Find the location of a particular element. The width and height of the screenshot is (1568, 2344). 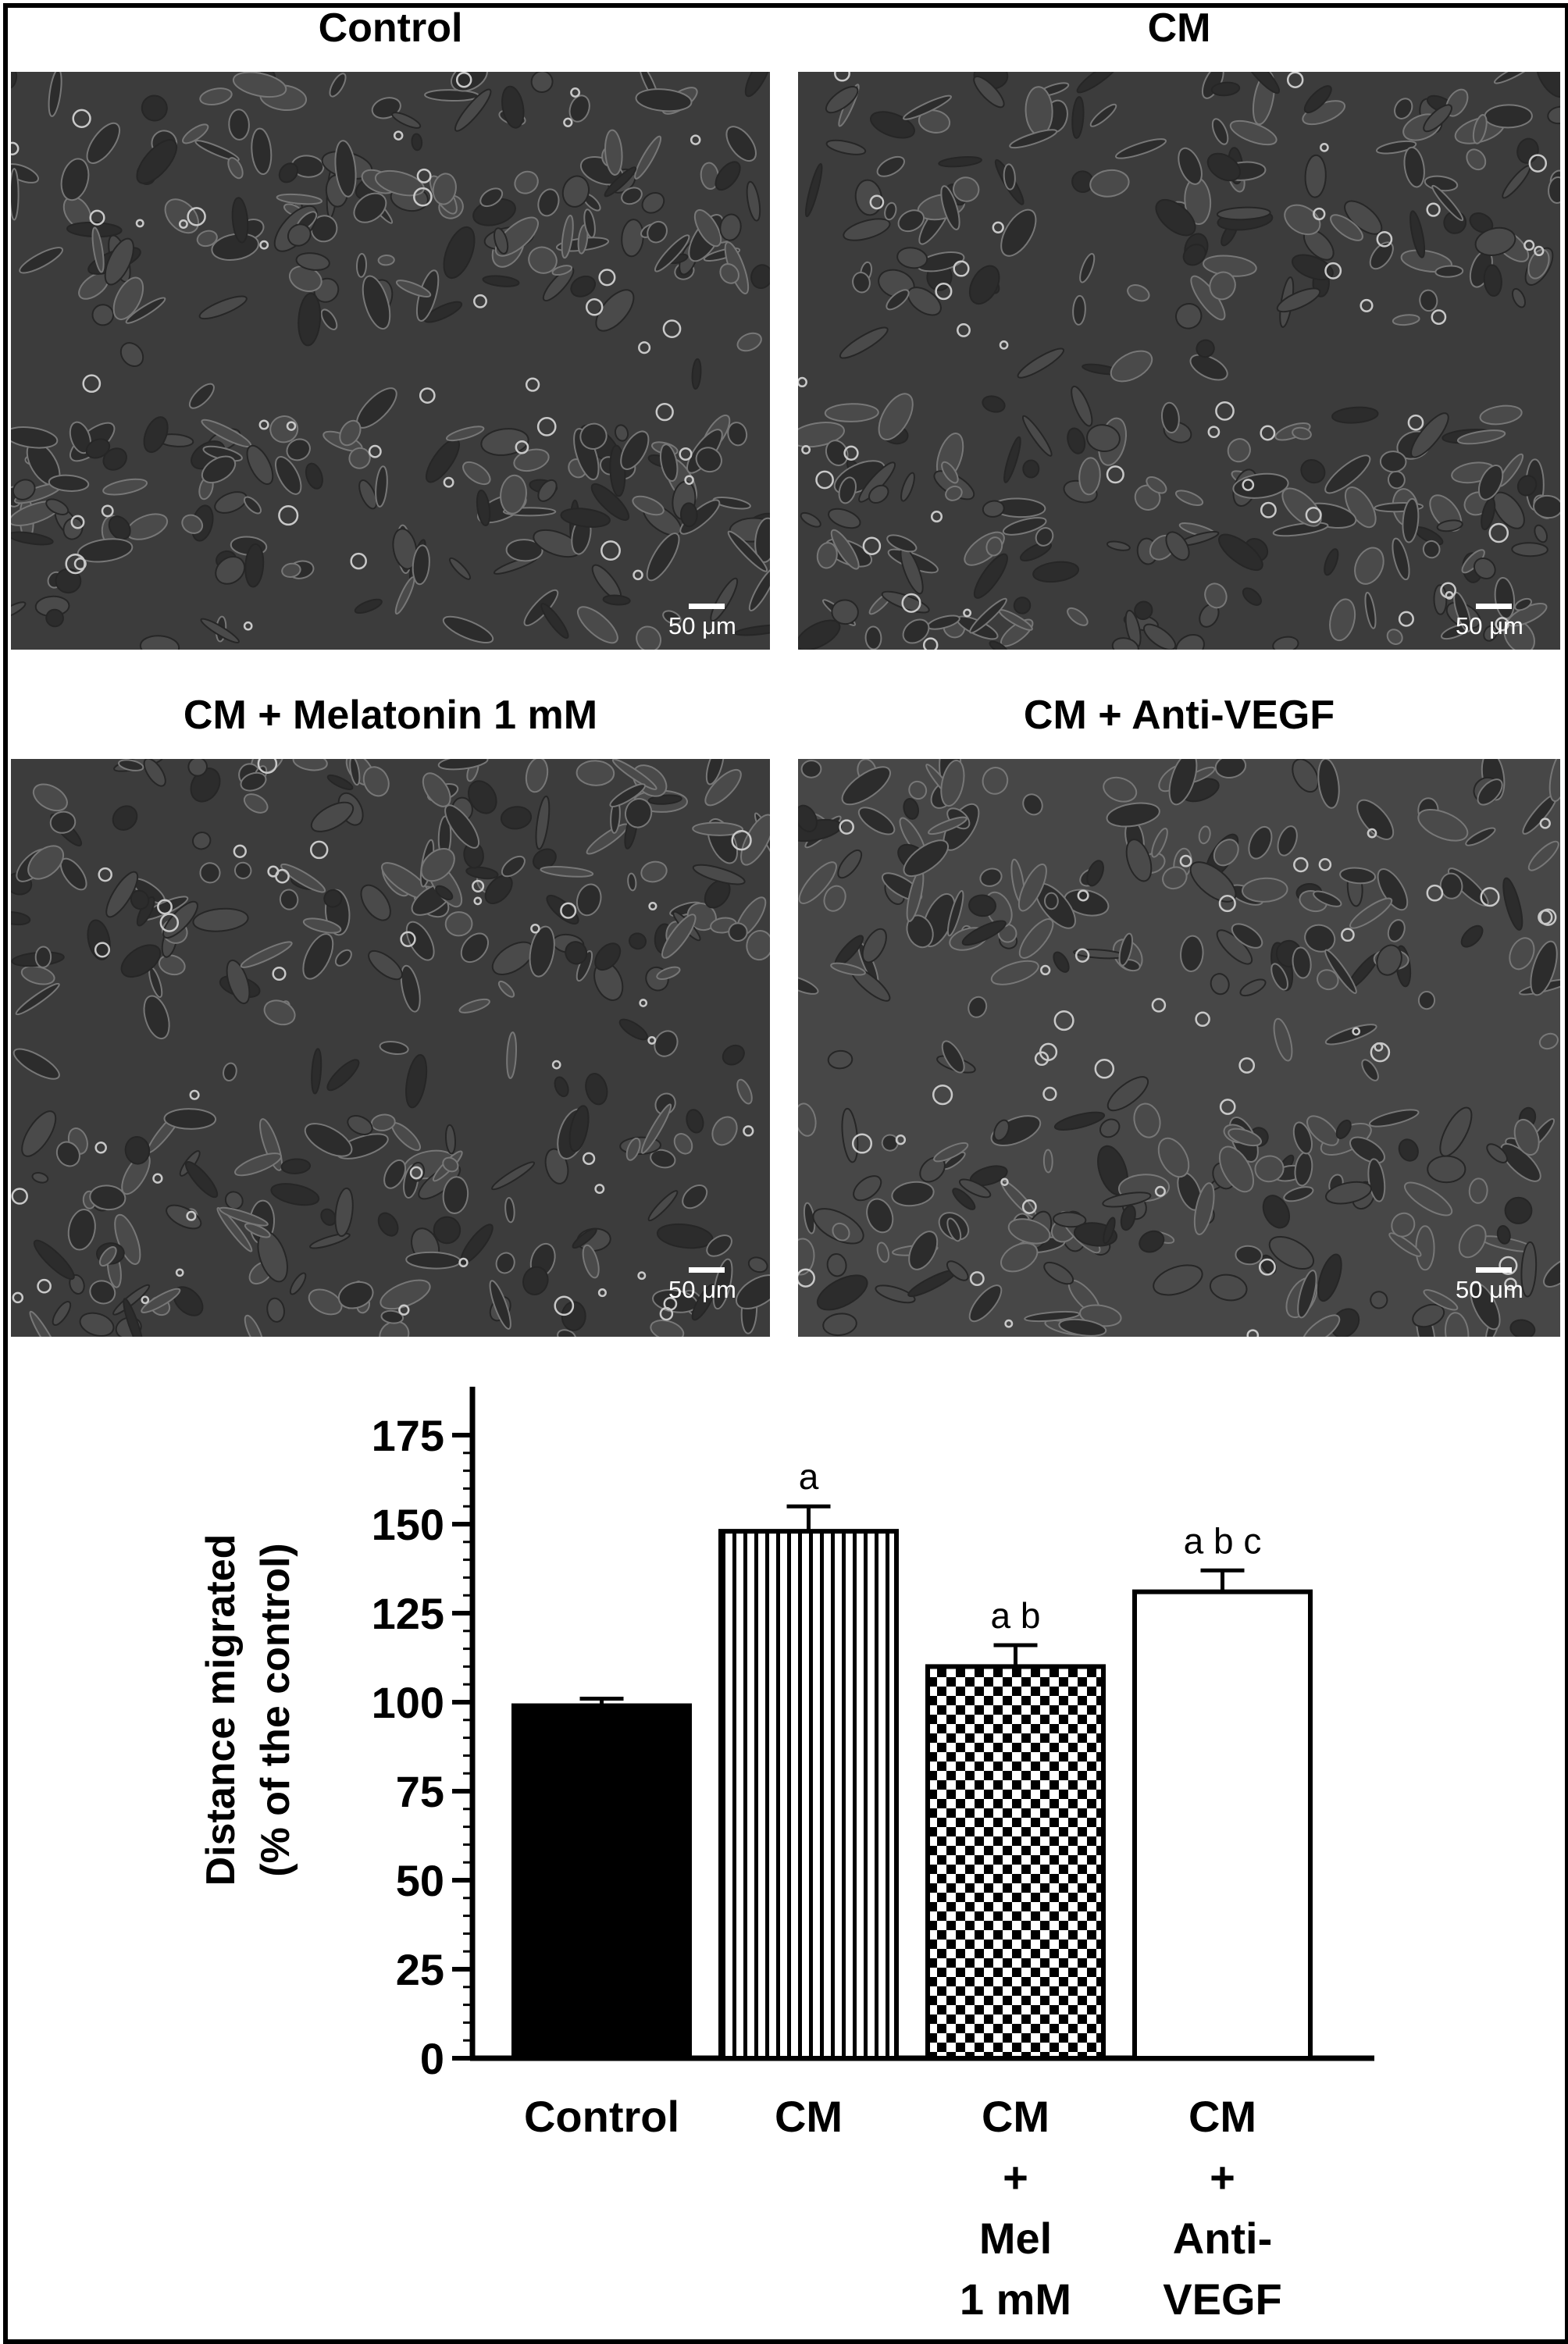

significance-label: a b is located at coordinates (1016, 1615).